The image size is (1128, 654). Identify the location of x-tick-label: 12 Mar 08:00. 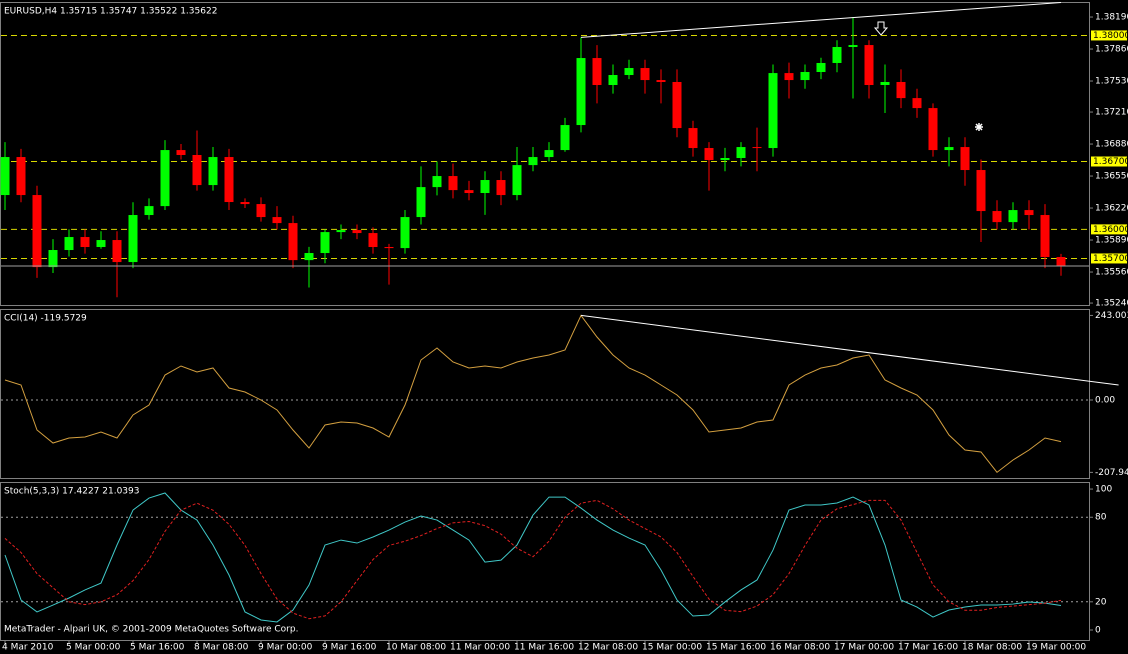
(608, 648).